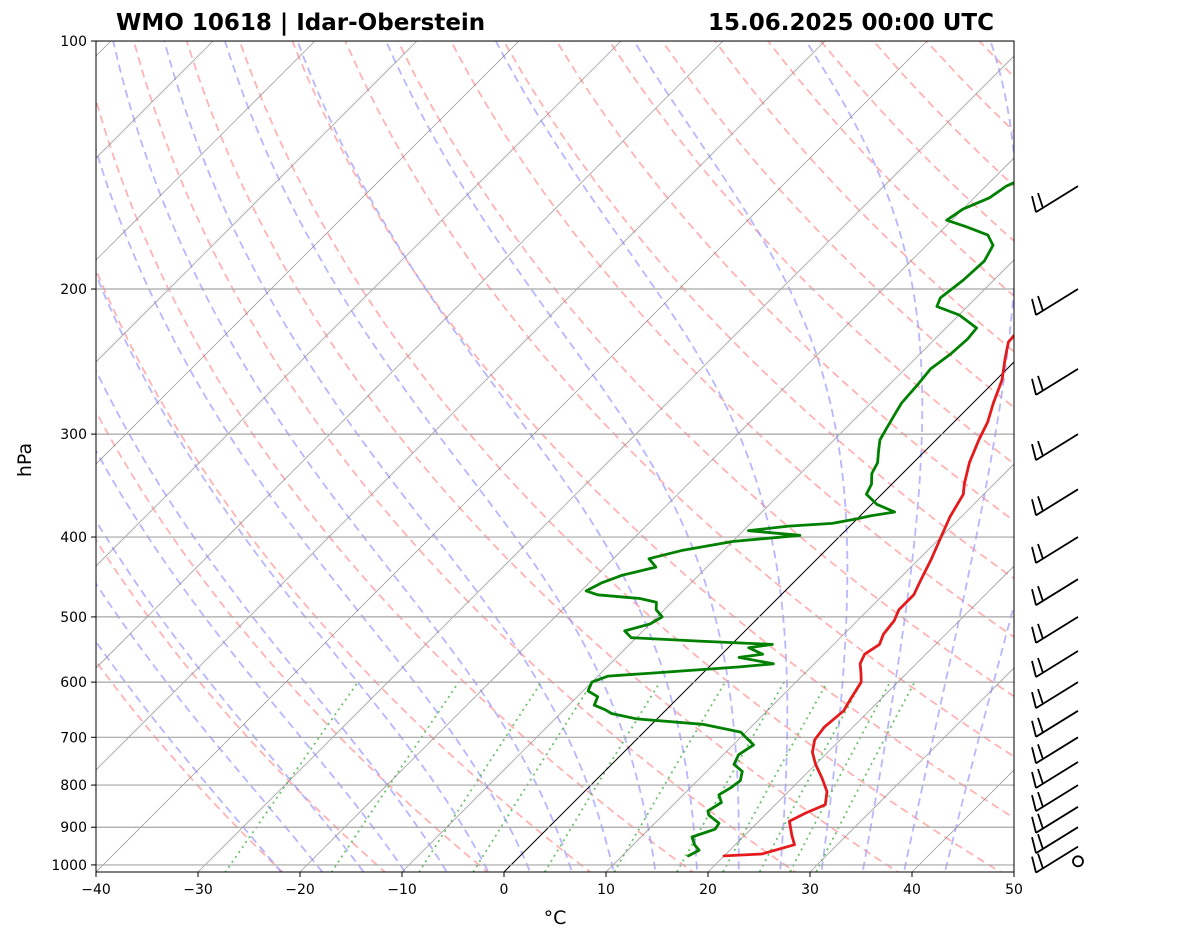  What do you see at coordinates (25, 460) in the screenshot?
I see `y-axis-label: hPa` at bounding box center [25, 460].